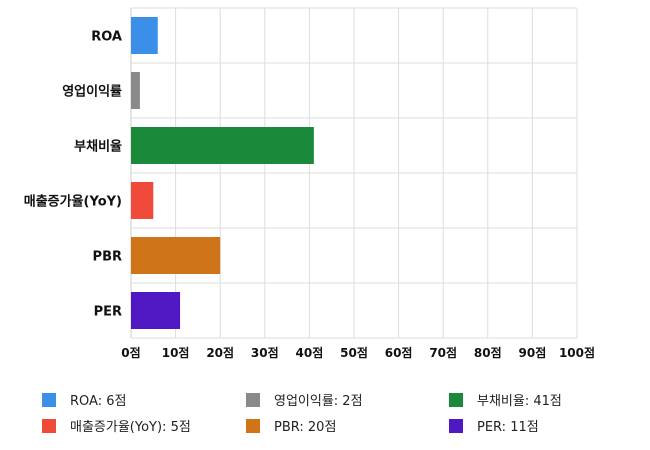 The image size is (650, 450). I want to click on x-tick-label: 70점, so click(443, 352).